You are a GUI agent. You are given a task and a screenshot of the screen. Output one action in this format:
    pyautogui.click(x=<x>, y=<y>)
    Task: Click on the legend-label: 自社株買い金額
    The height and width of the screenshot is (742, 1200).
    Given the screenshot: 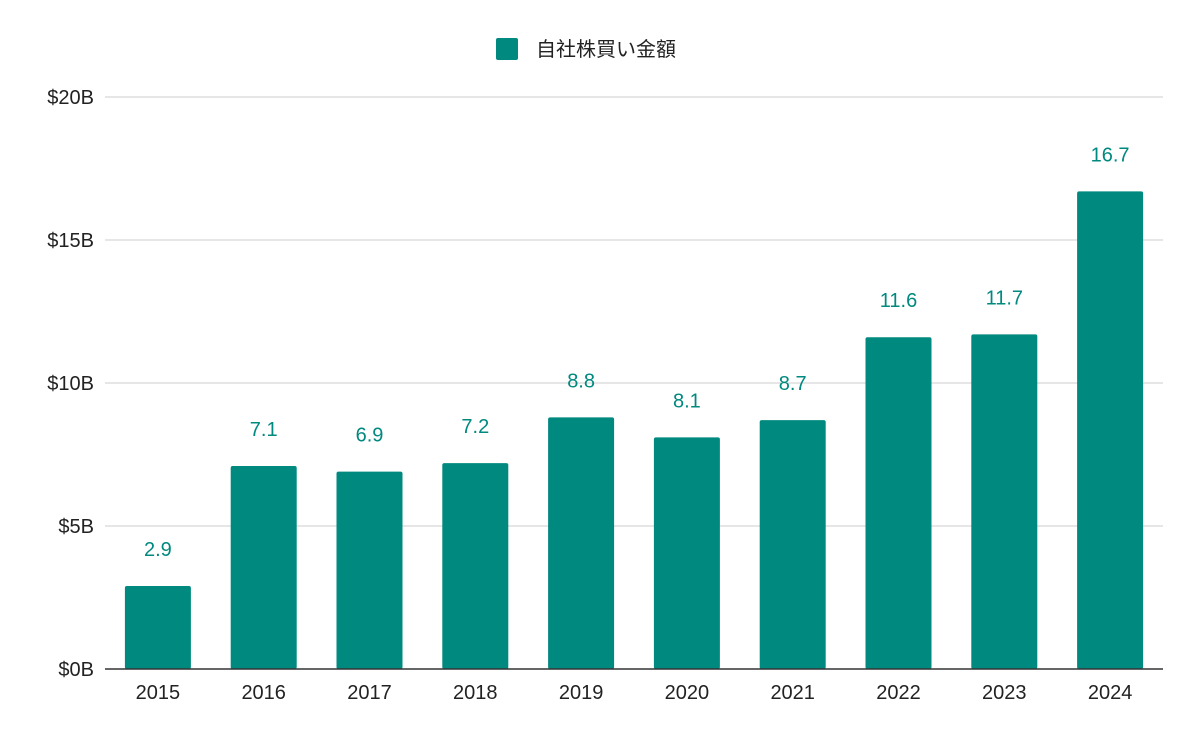 What is the action you would take?
    pyautogui.click(x=606, y=49)
    